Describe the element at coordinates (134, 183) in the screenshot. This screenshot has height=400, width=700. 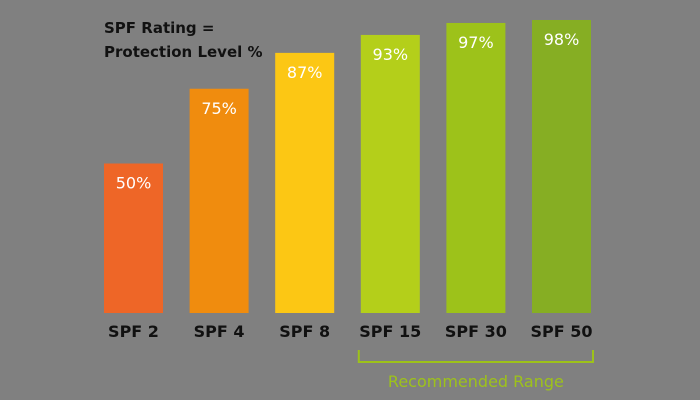
I see `bar-value-label: 50%` at that location.